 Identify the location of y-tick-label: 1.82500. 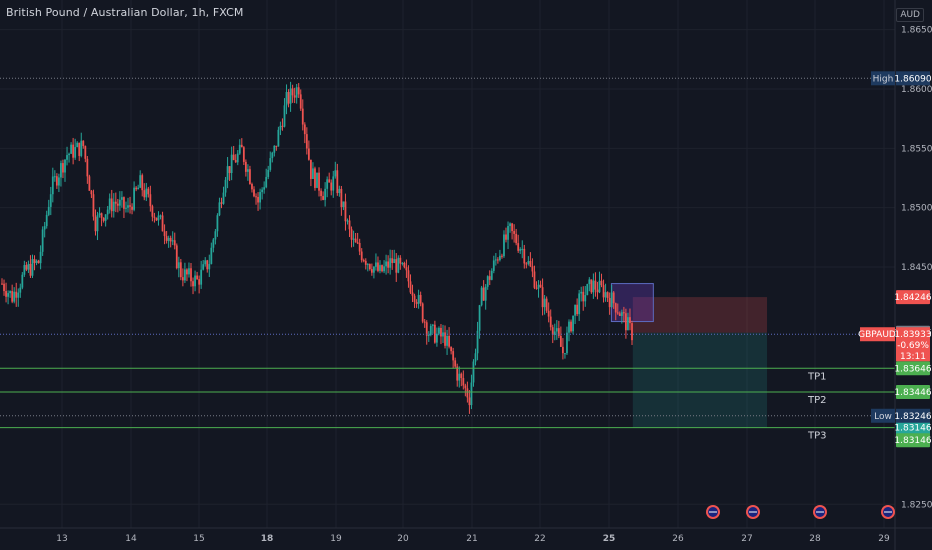
(916, 505).